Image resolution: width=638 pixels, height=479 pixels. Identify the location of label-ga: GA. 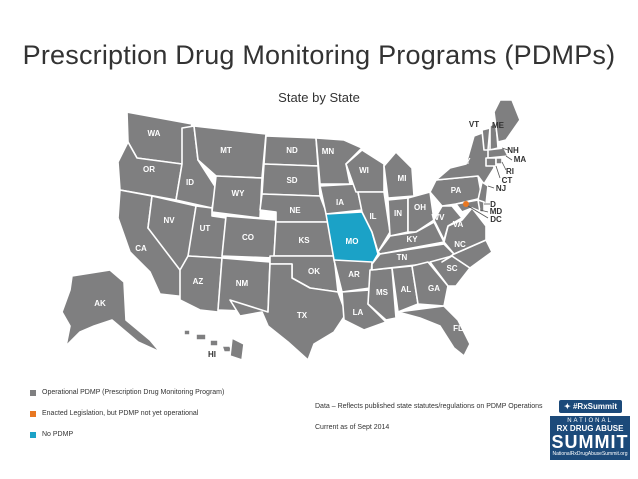
(434, 288).